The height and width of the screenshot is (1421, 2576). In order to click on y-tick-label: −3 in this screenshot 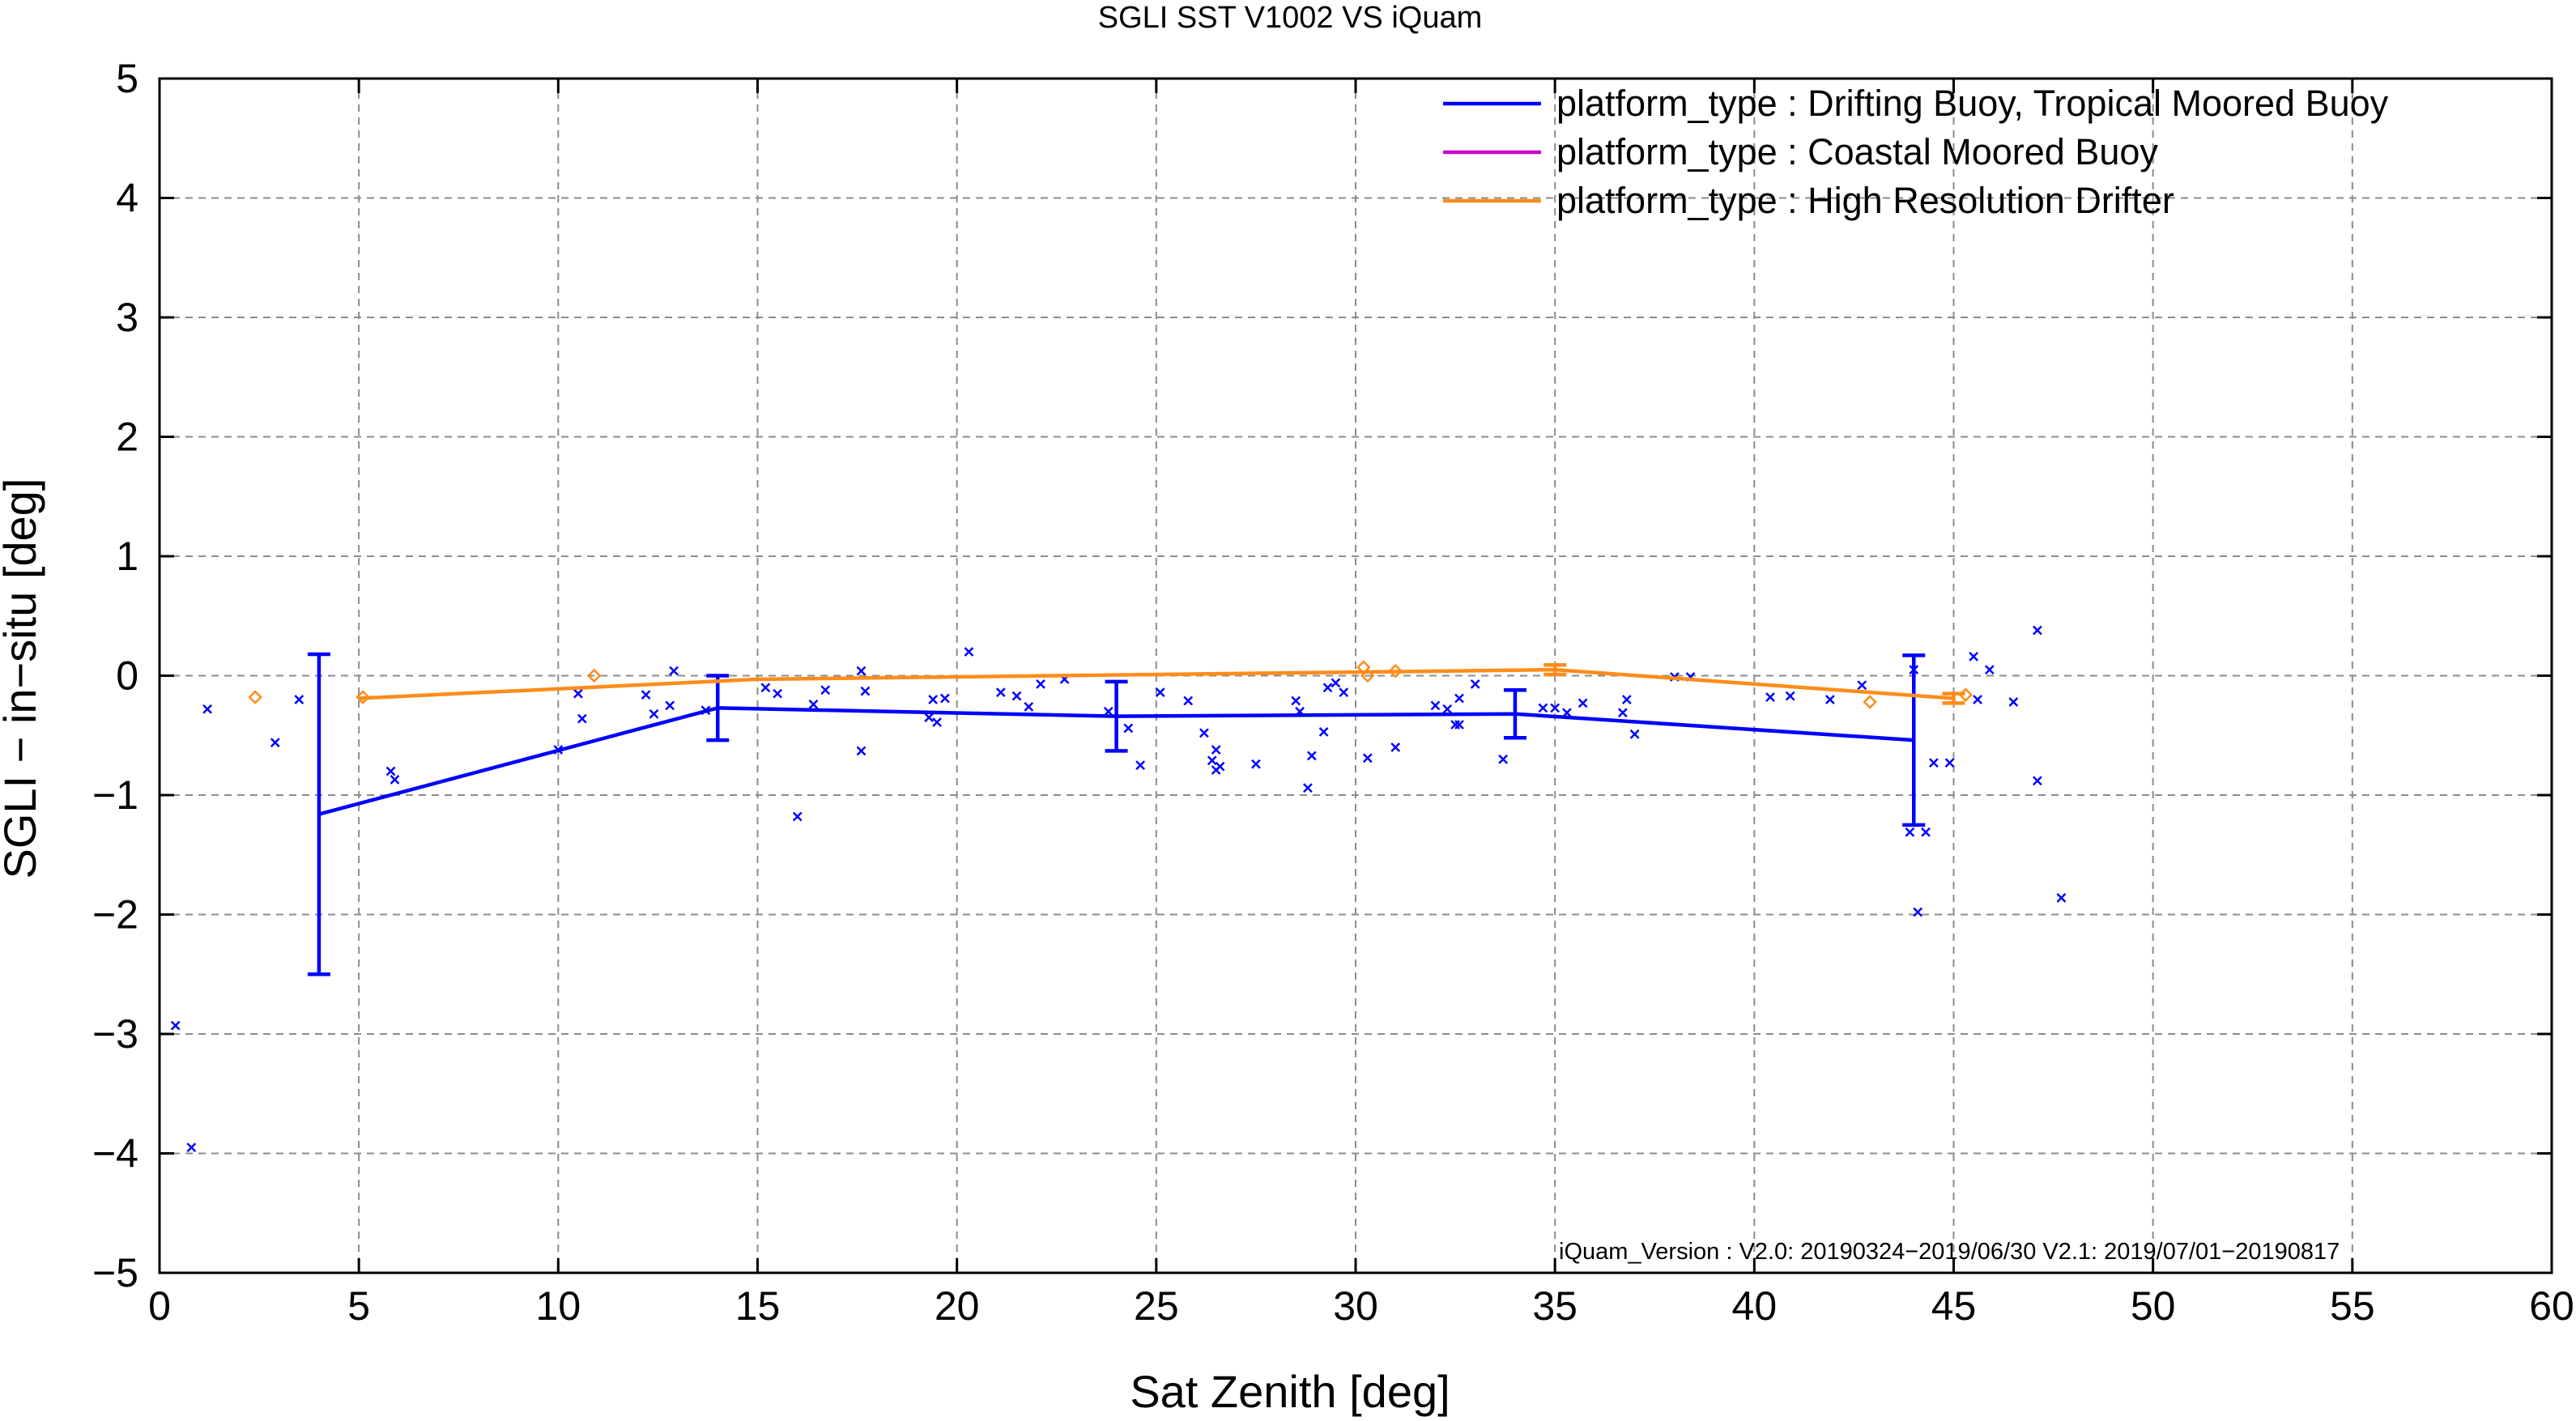, I will do `click(115, 1034)`.